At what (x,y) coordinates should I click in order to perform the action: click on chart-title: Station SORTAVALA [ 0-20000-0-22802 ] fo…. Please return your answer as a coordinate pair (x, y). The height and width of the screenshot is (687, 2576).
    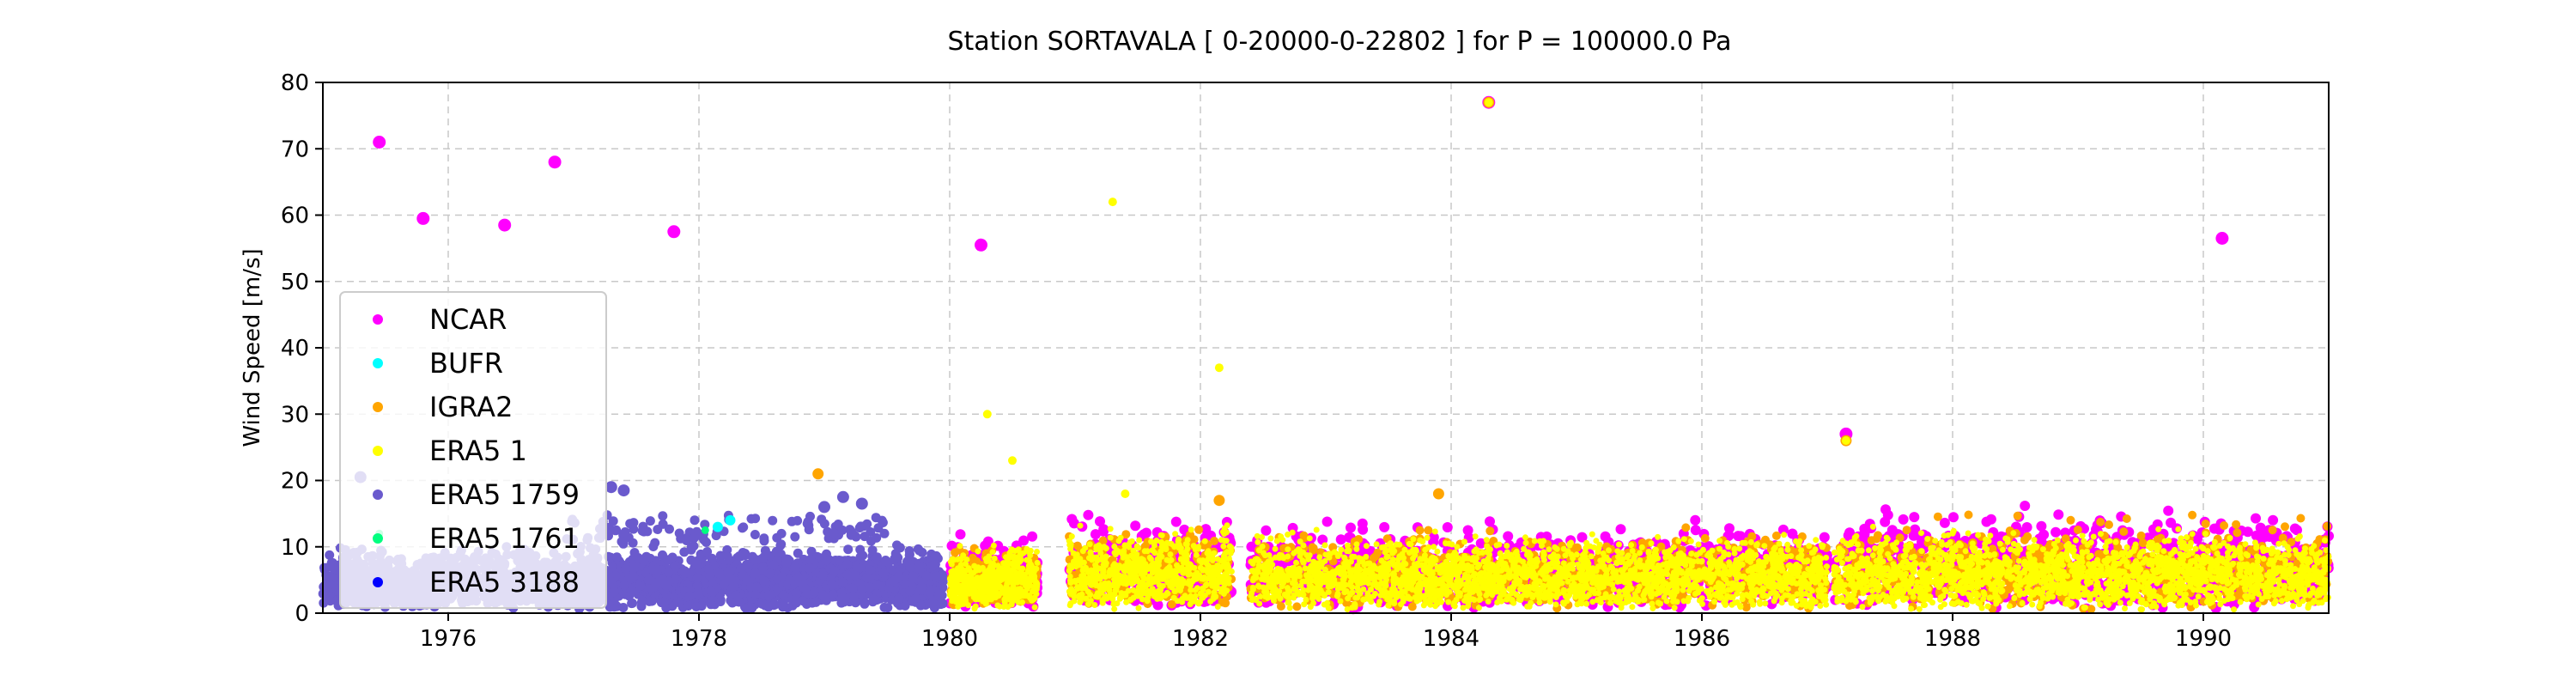
    Looking at the image, I should click on (1339, 42).